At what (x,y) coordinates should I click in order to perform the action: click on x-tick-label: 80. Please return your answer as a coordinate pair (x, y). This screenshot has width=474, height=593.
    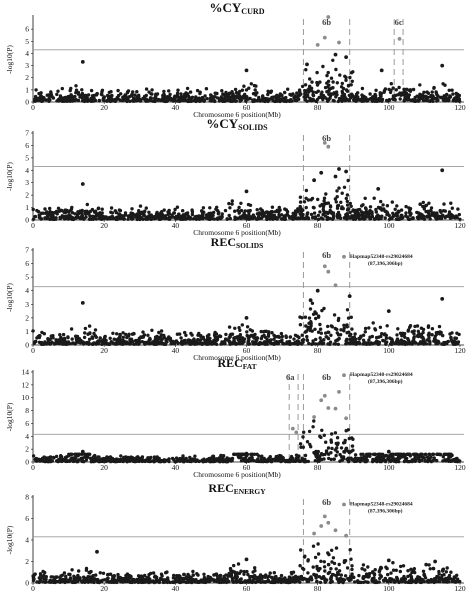
    Looking at the image, I should click on (318, 350).